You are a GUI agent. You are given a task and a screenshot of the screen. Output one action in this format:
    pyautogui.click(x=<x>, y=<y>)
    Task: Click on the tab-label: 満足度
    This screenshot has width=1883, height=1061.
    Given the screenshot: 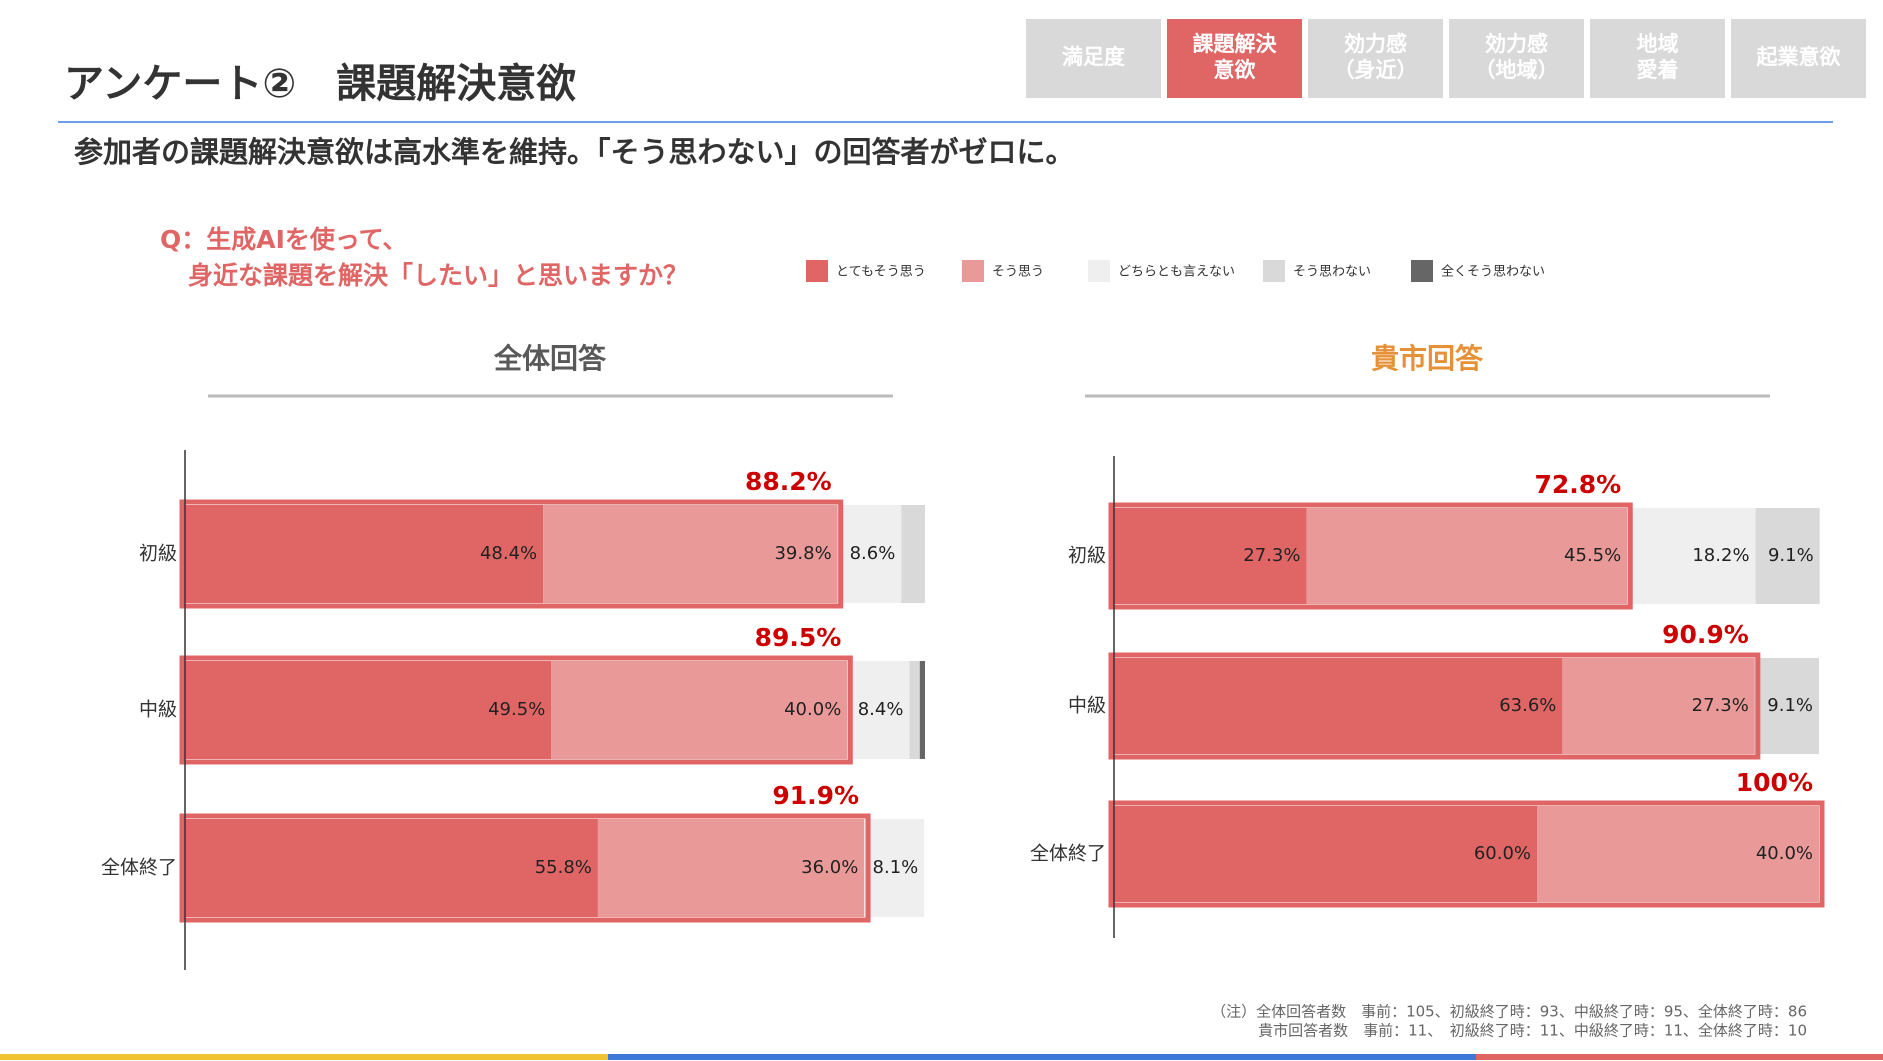 What is the action you would take?
    pyautogui.click(x=1093, y=57)
    